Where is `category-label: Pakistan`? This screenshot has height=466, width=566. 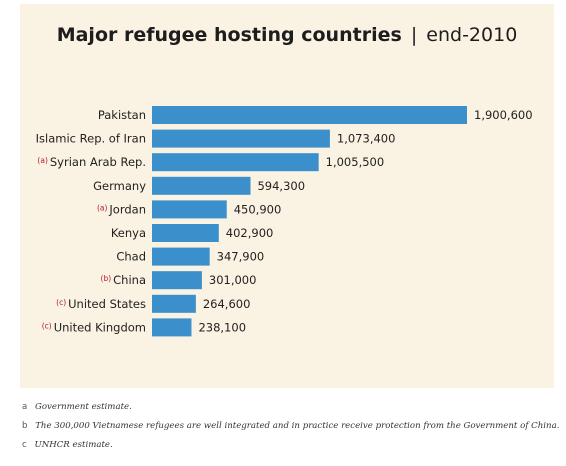
category-label: Pakistan is located at coordinates (122, 115).